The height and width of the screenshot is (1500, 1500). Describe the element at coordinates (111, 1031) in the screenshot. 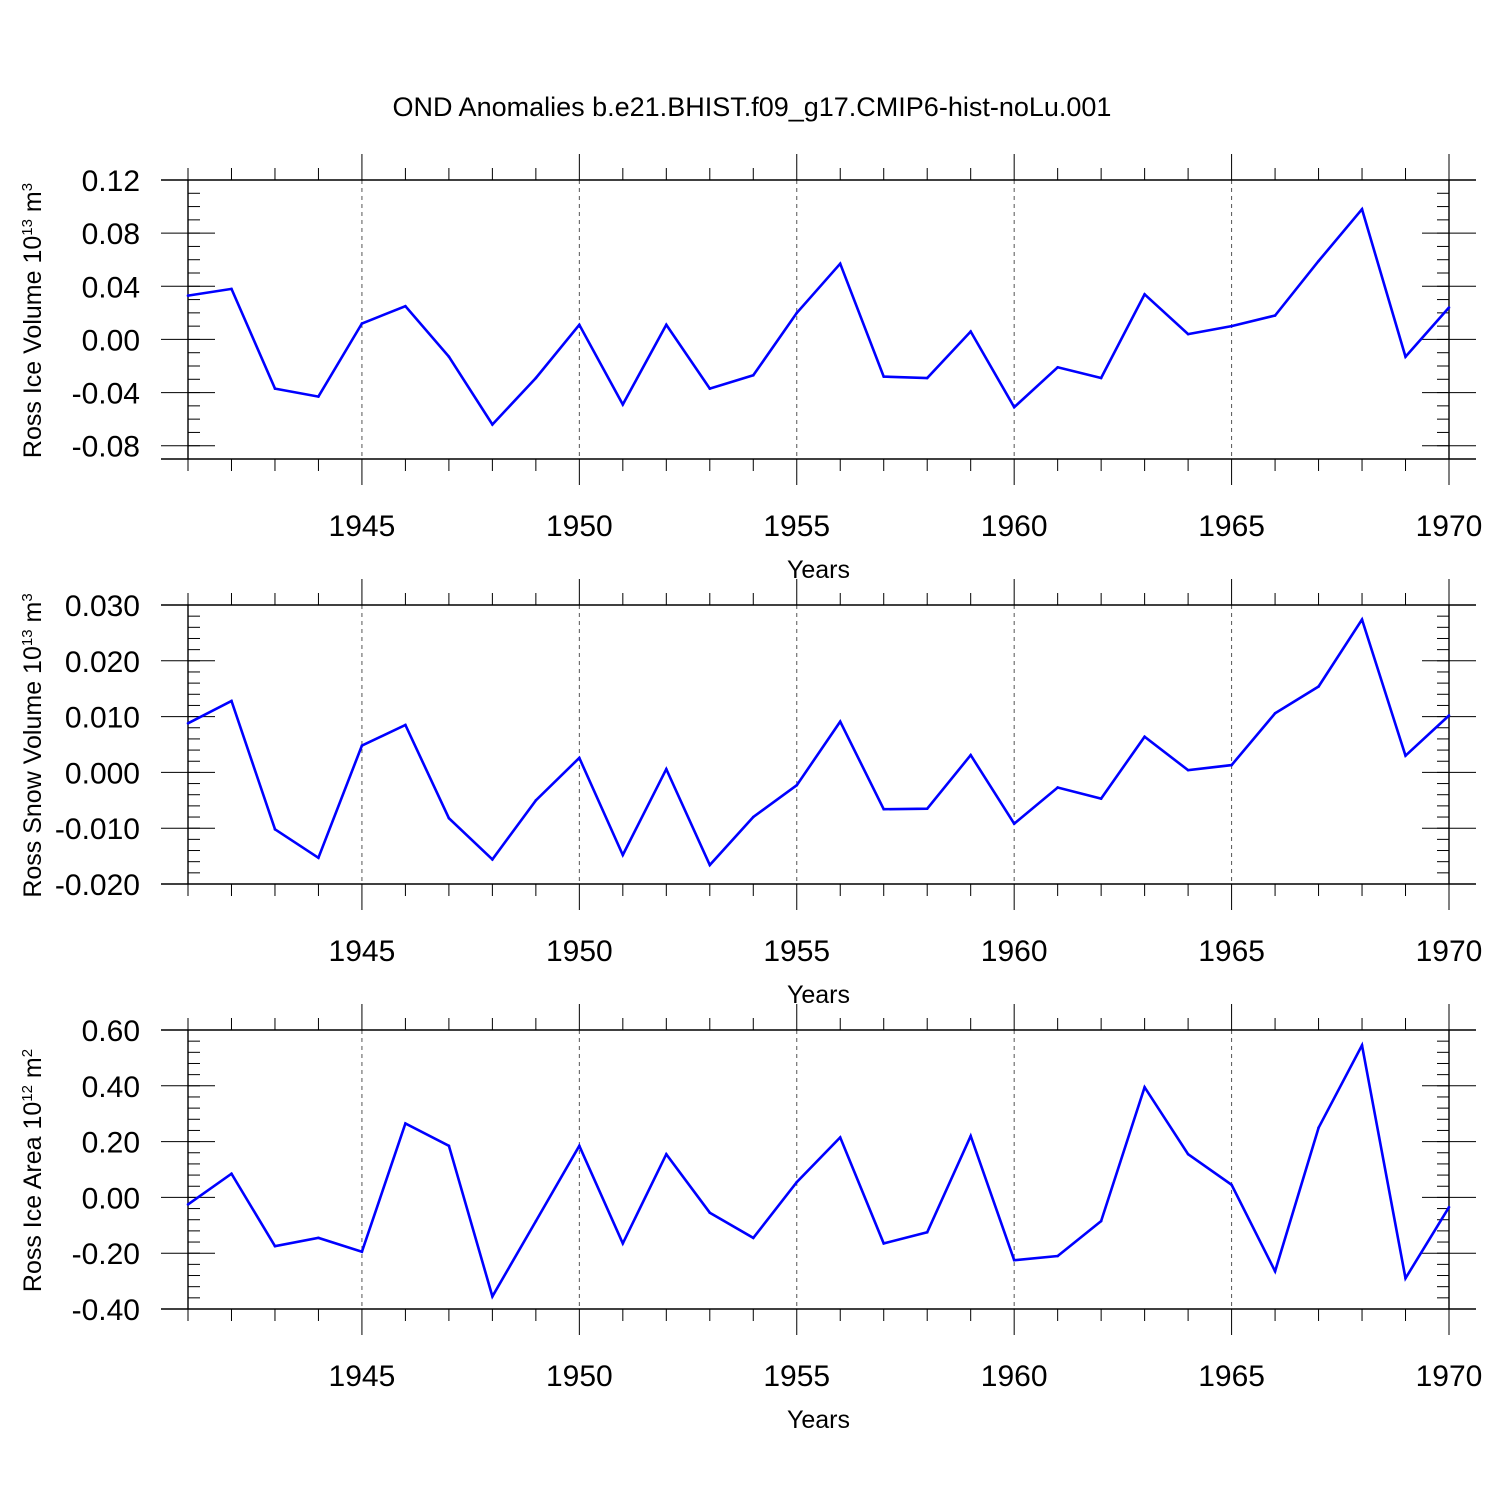

I see `y-tick-label: 0.60` at that location.